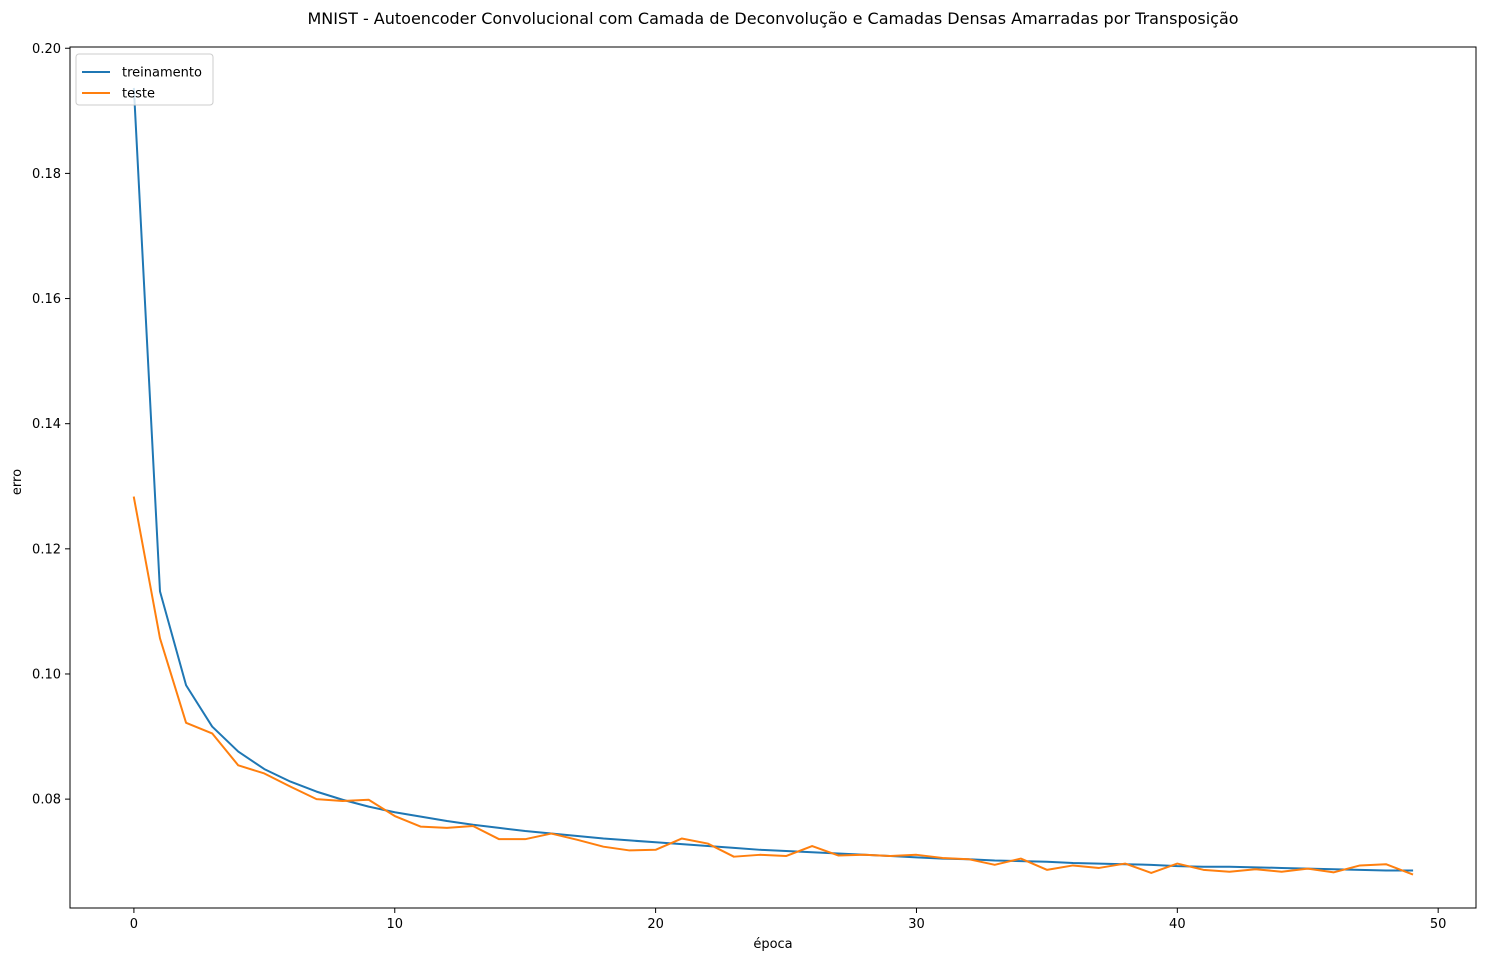 The height and width of the screenshot is (961, 1489). I want to click on legend-box, so click(144, 79).